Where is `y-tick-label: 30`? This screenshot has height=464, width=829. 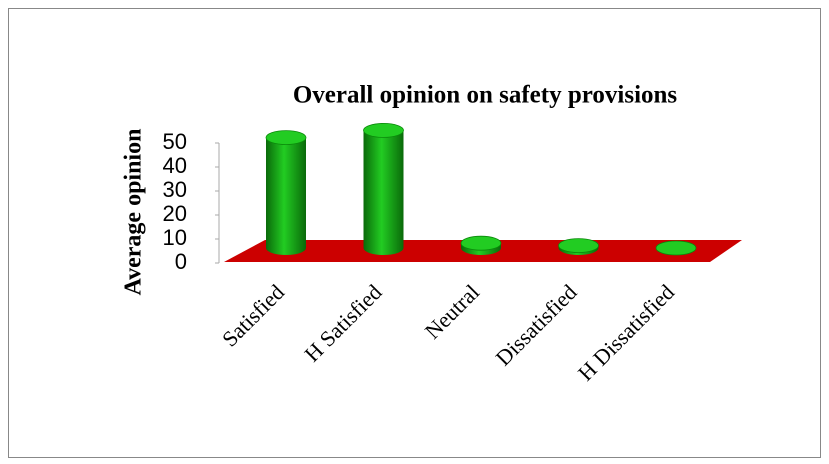
y-tick-label: 30 is located at coordinates (175, 189).